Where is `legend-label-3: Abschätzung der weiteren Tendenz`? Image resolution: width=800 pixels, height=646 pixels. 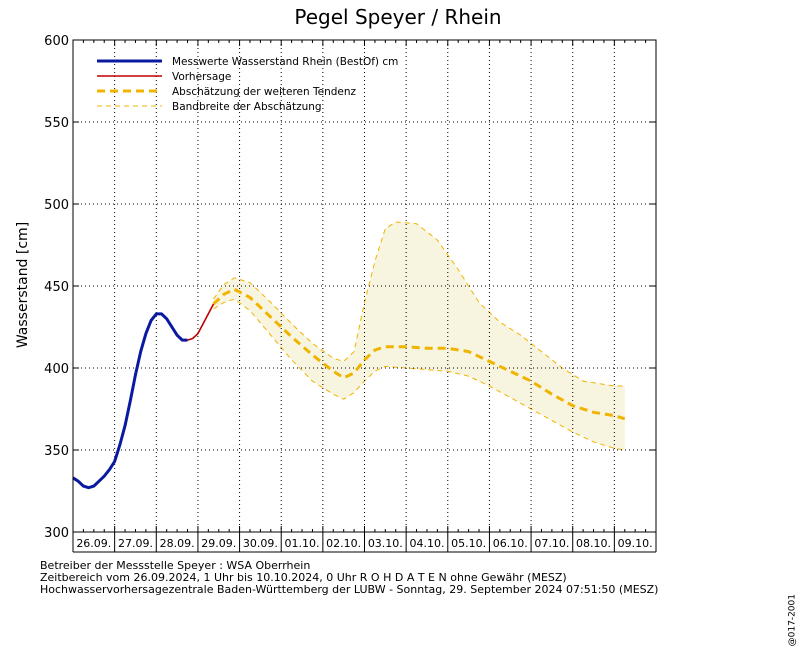 legend-label-3: Abschätzung der weiteren Tendenz is located at coordinates (264, 92).